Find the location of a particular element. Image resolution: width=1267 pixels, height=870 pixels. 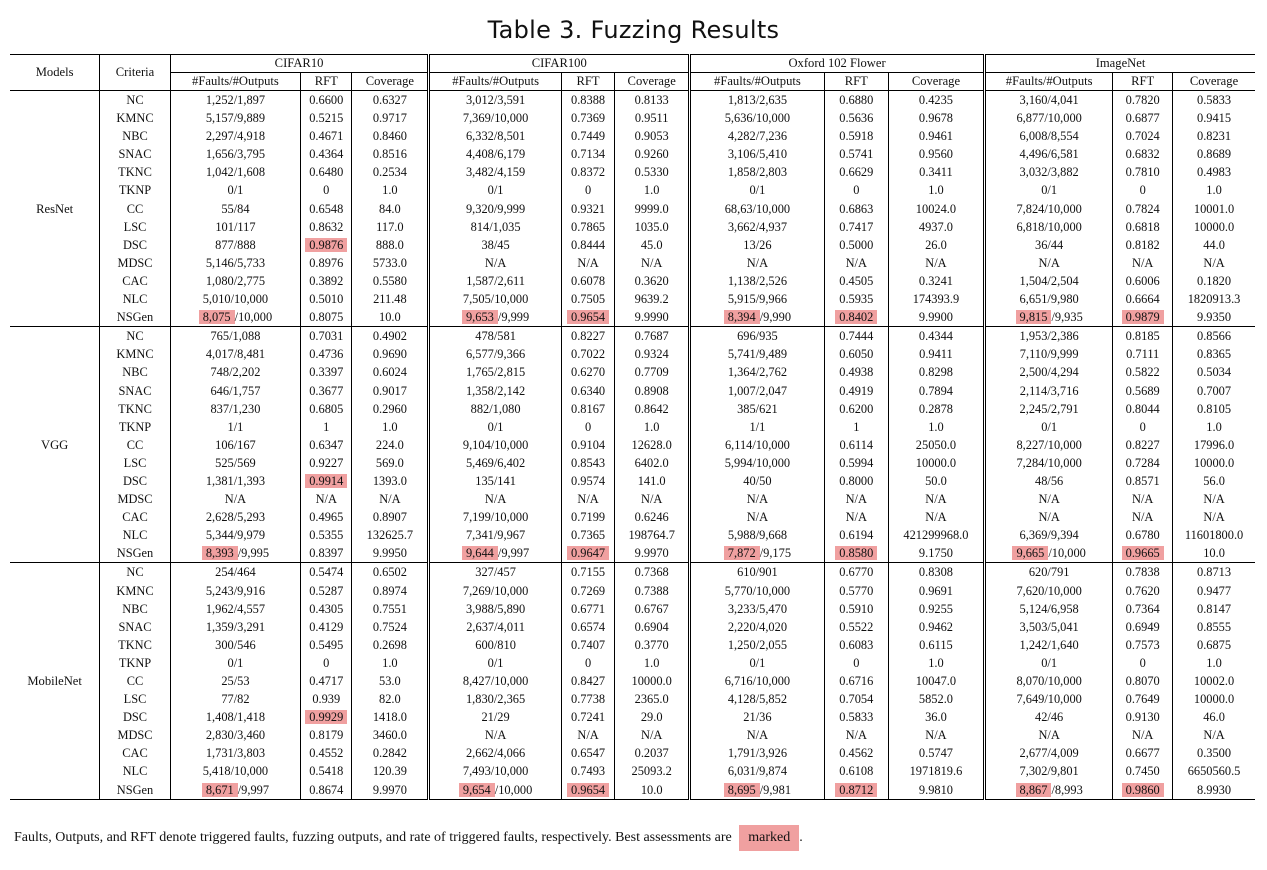

value-cell: 0.9717 is located at coordinates (391, 118).